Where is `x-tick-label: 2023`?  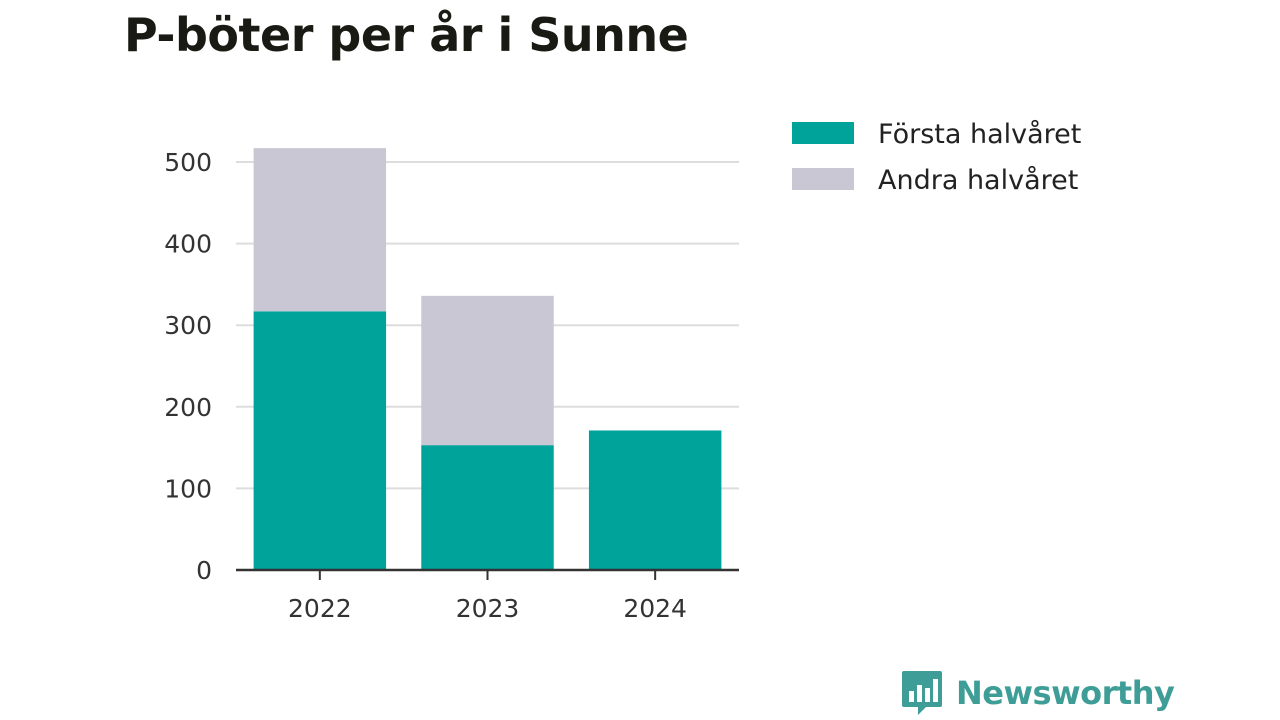
x-tick-label: 2023 is located at coordinates (488, 608).